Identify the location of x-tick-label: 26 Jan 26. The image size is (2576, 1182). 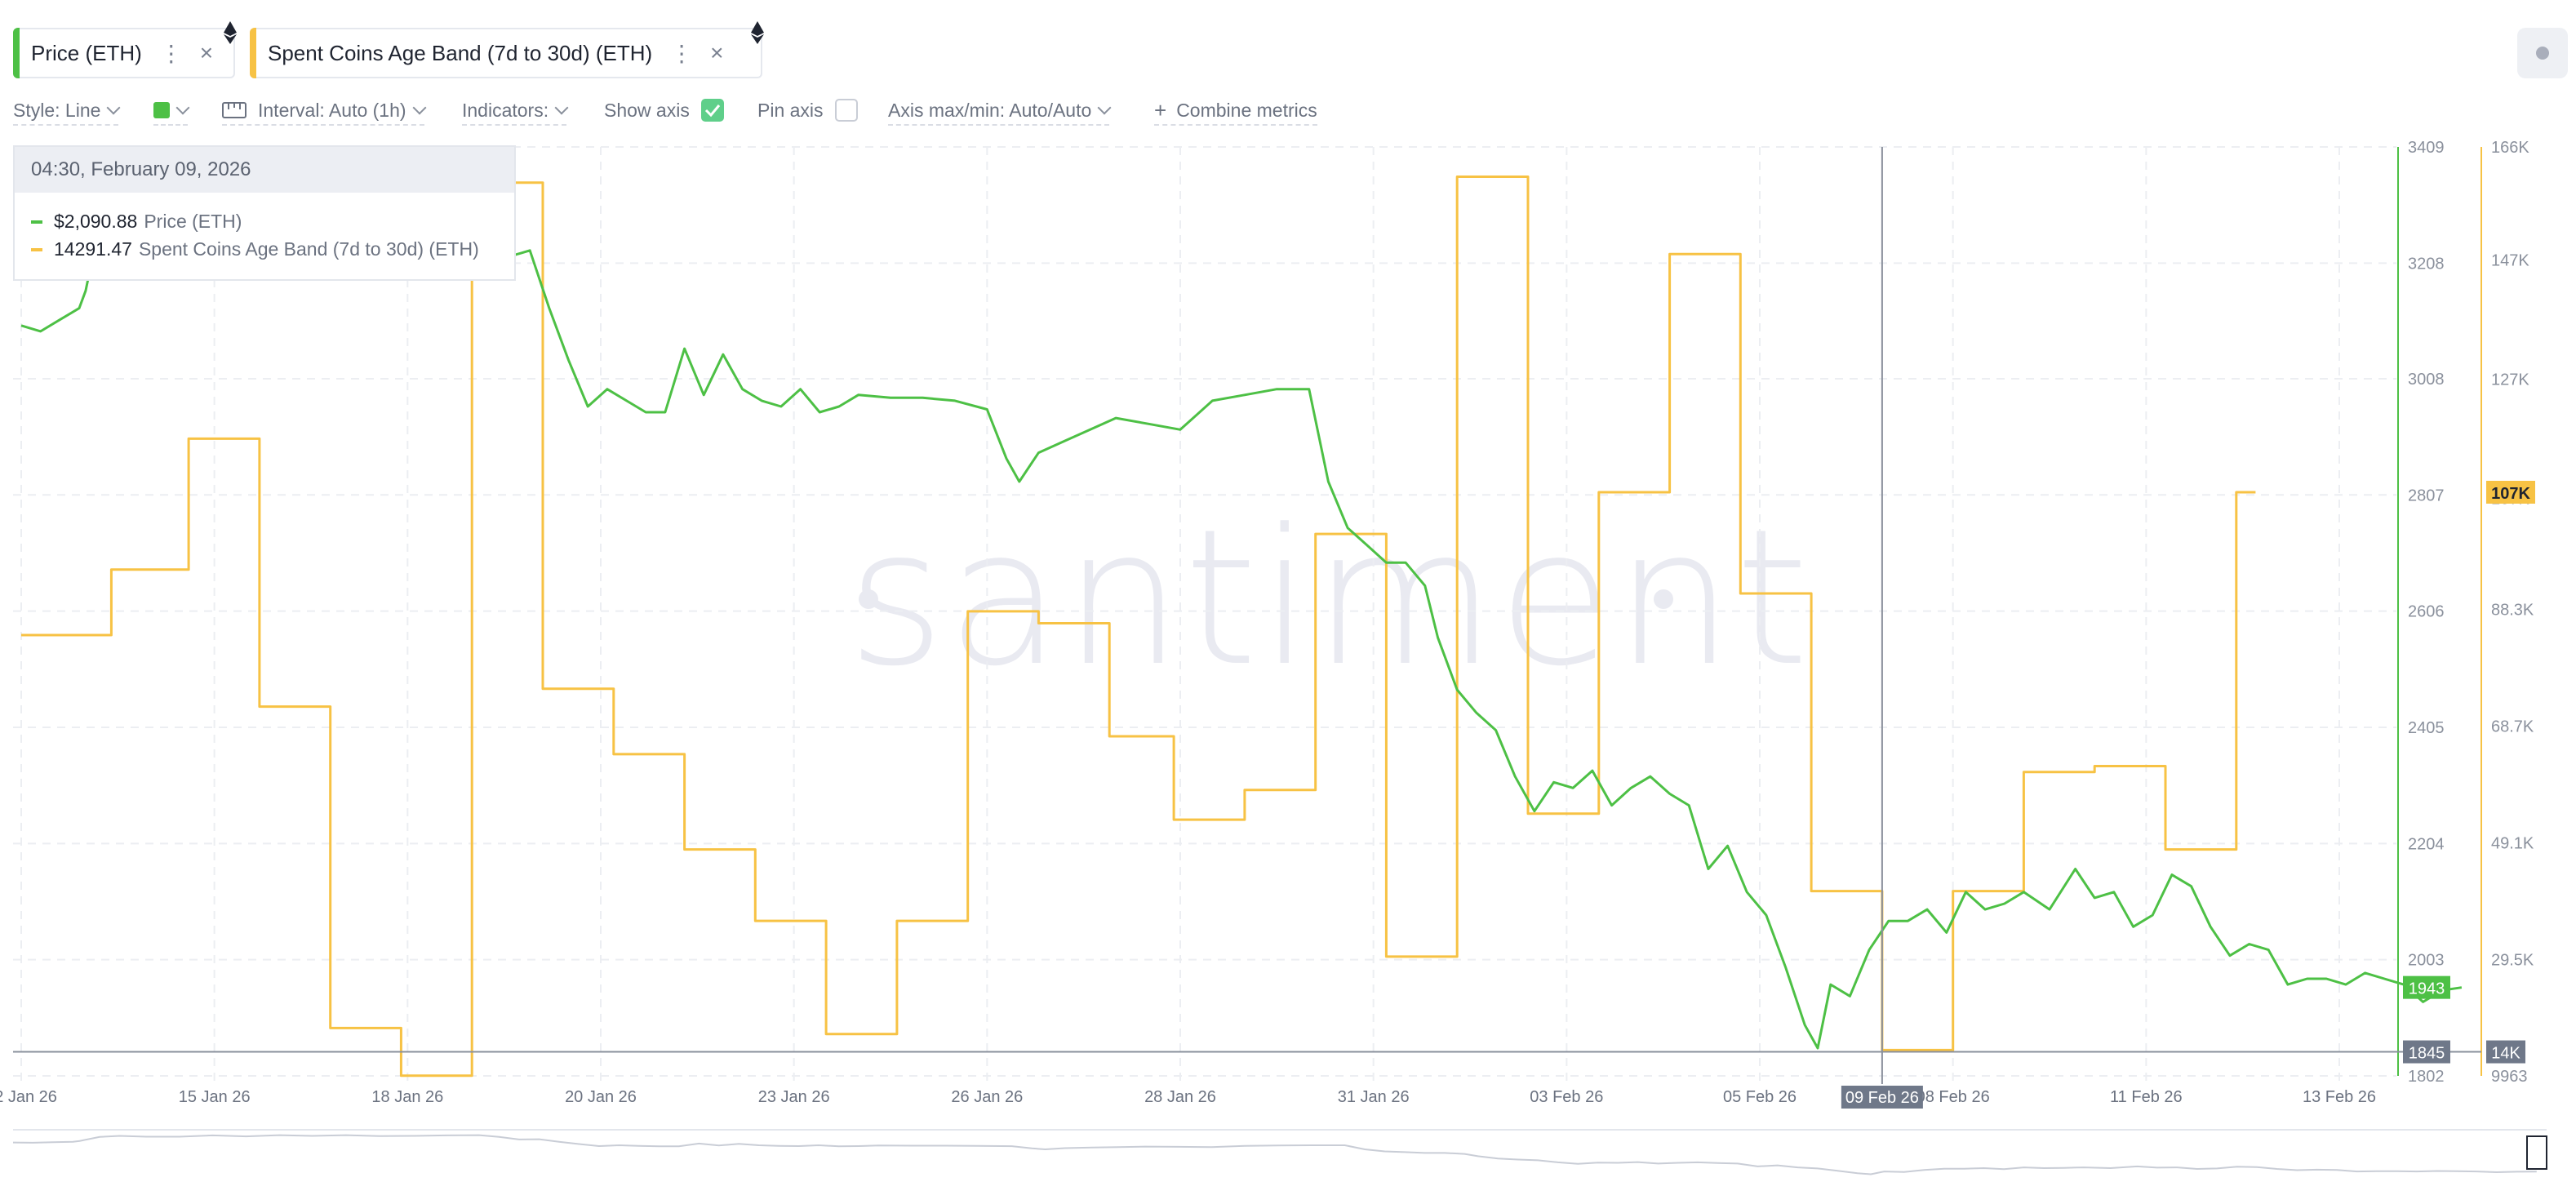
(987, 1097).